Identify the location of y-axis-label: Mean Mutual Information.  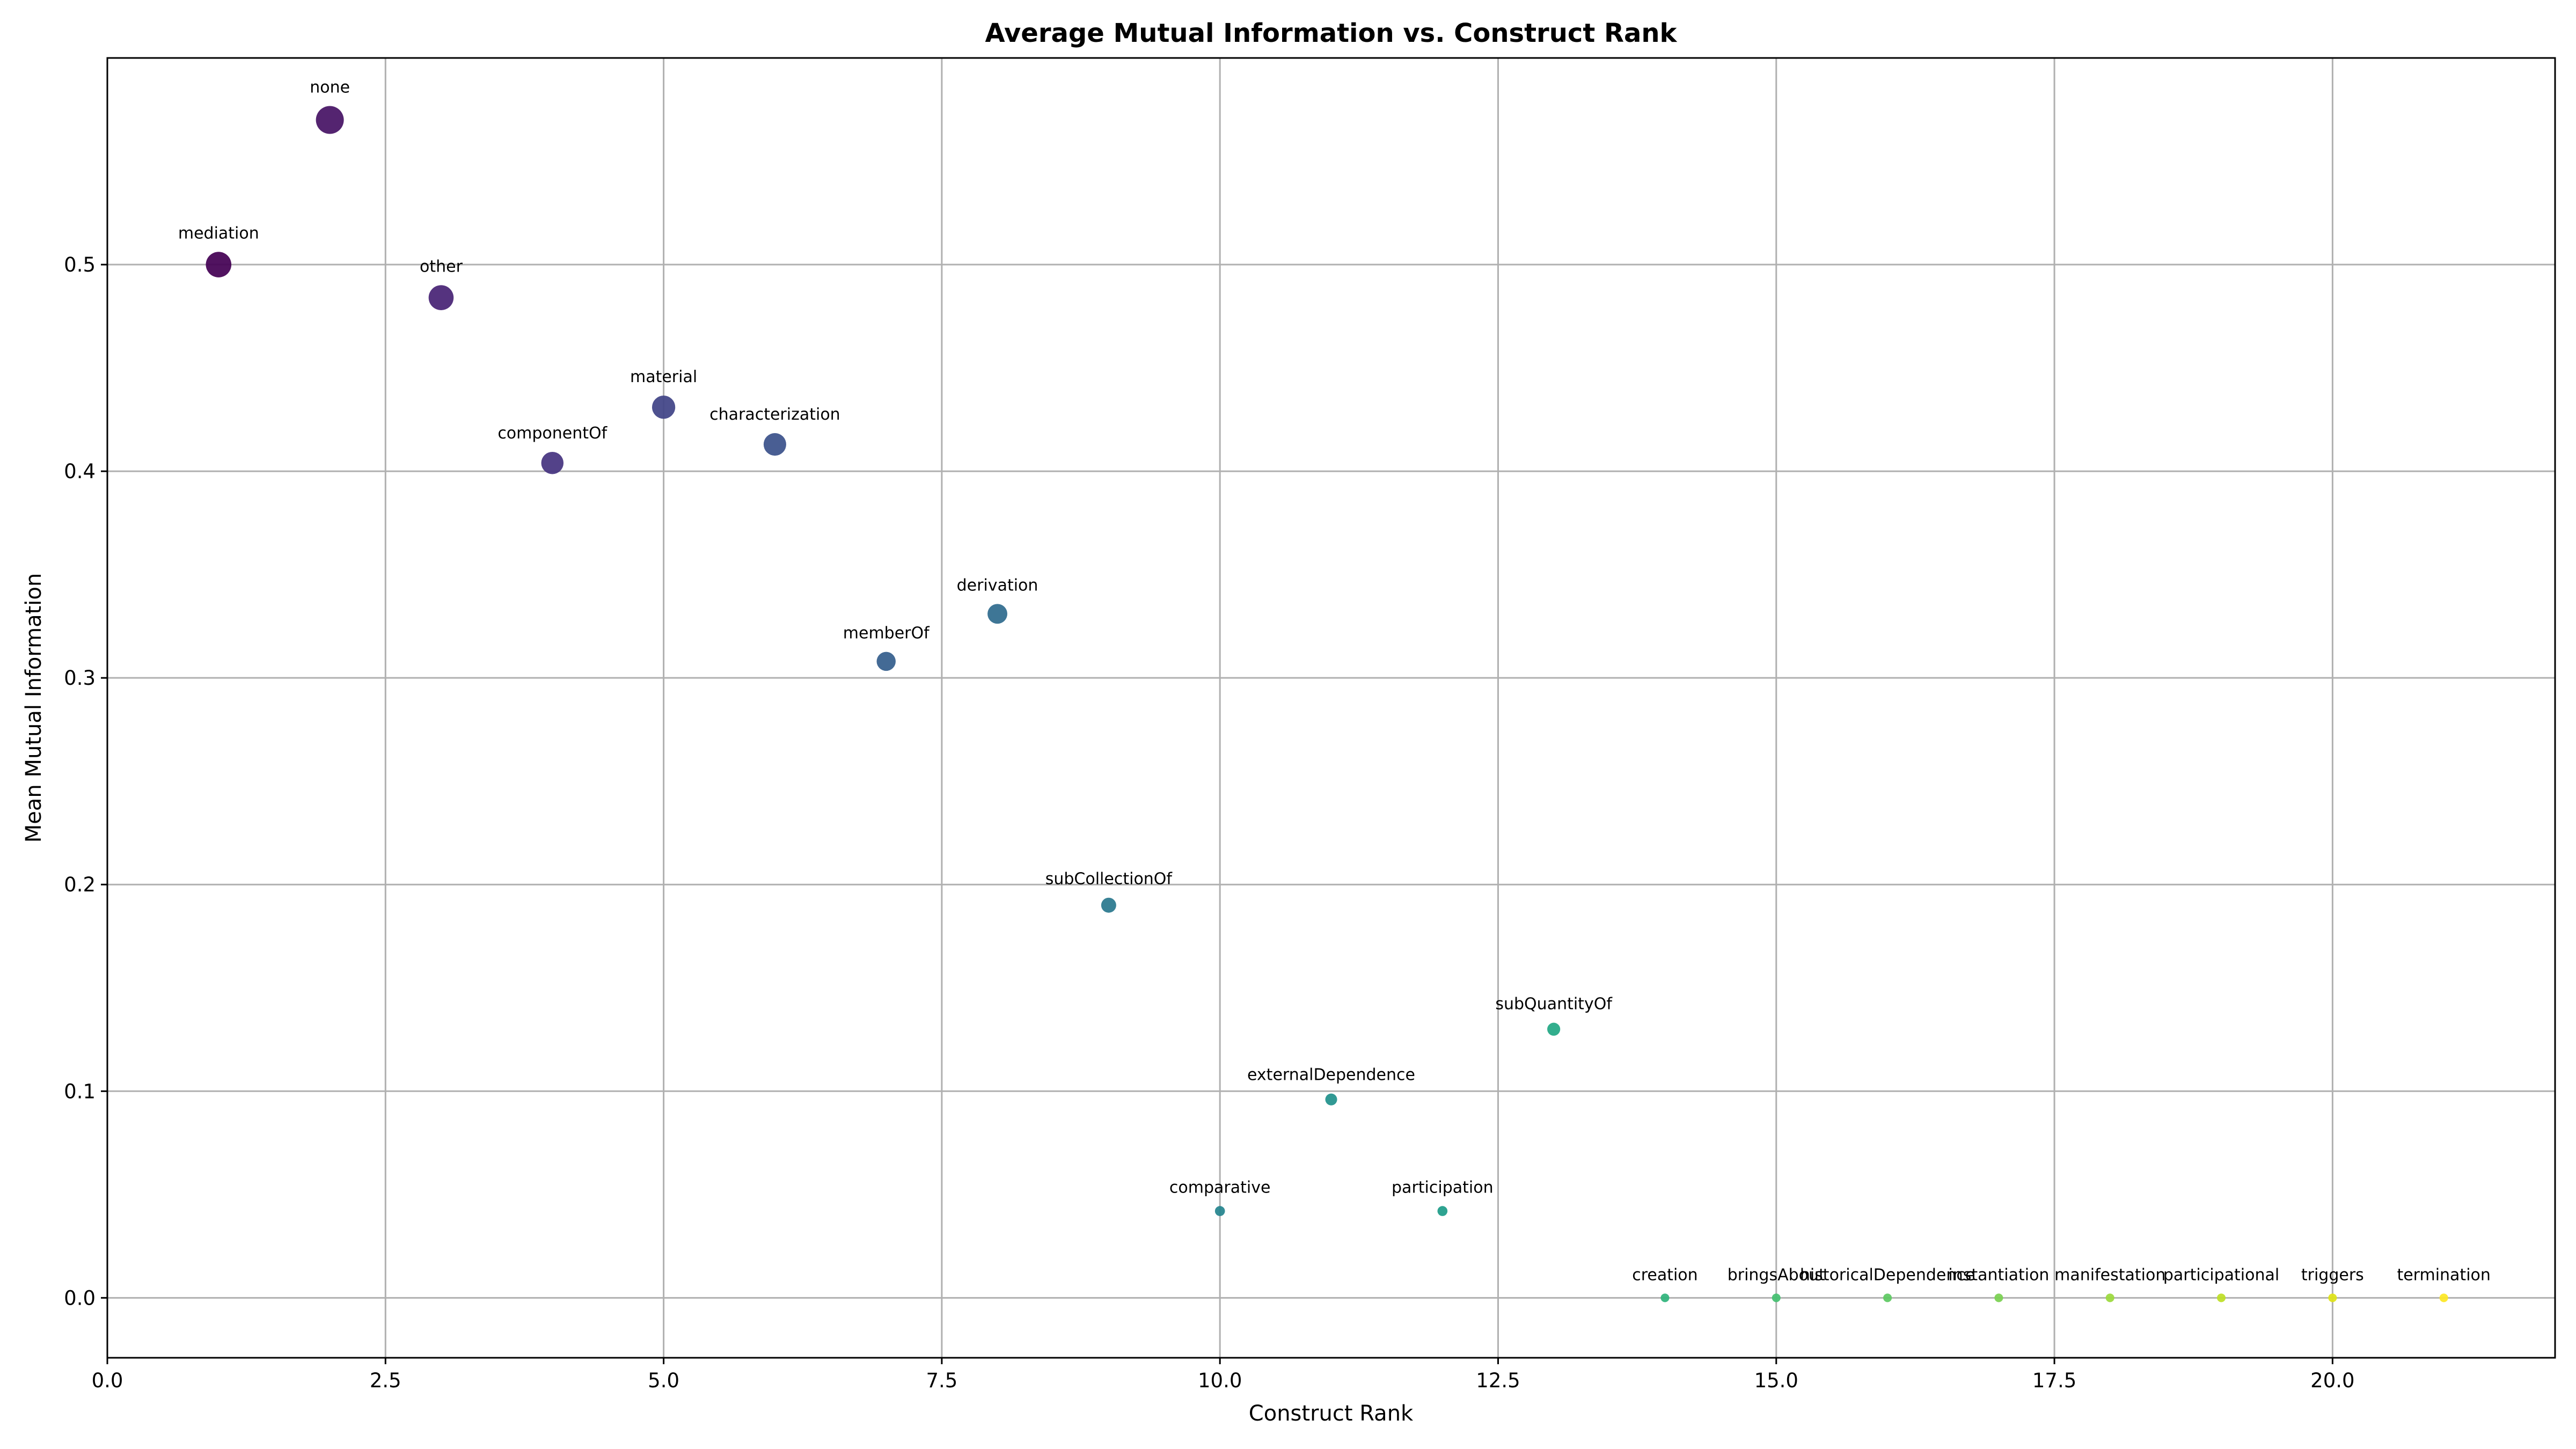
(33, 708).